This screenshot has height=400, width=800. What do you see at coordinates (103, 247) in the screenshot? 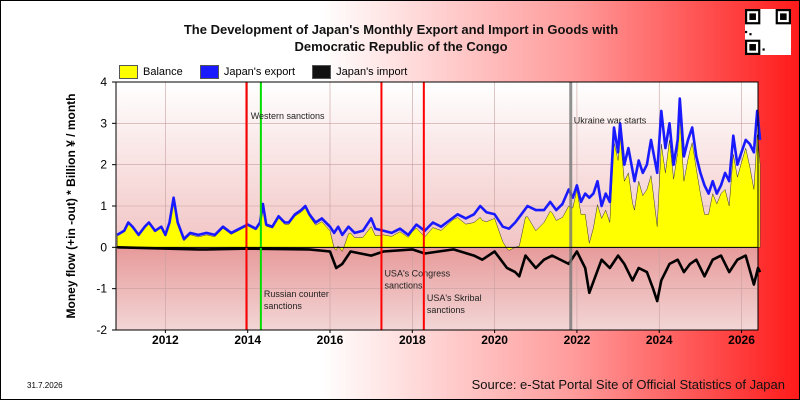
I see `y-tick-label: 0` at bounding box center [103, 247].